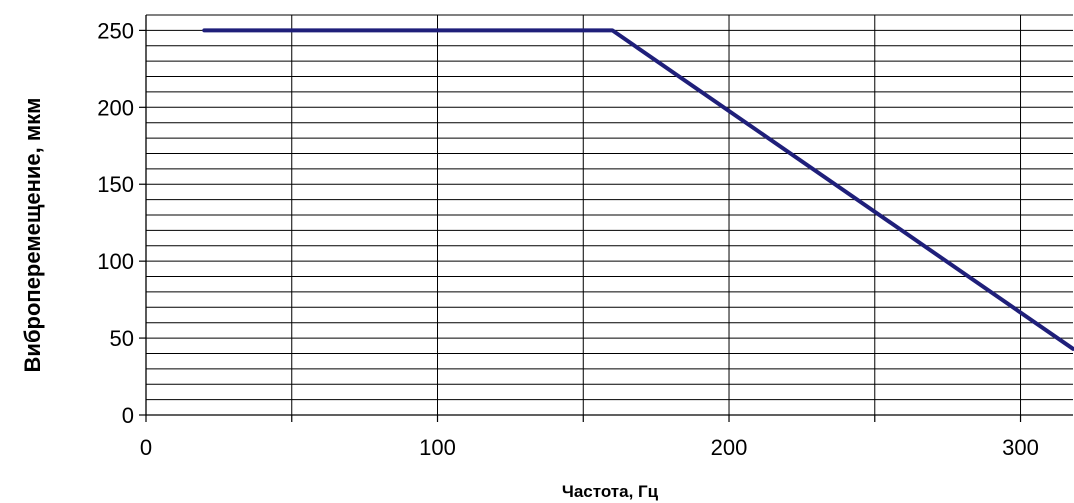 Image resolution: width=1074 pixels, height=503 pixels. What do you see at coordinates (115, 30) in the screenshot?
I see `y-tick-label: 250` at bounding box center [115, 30].